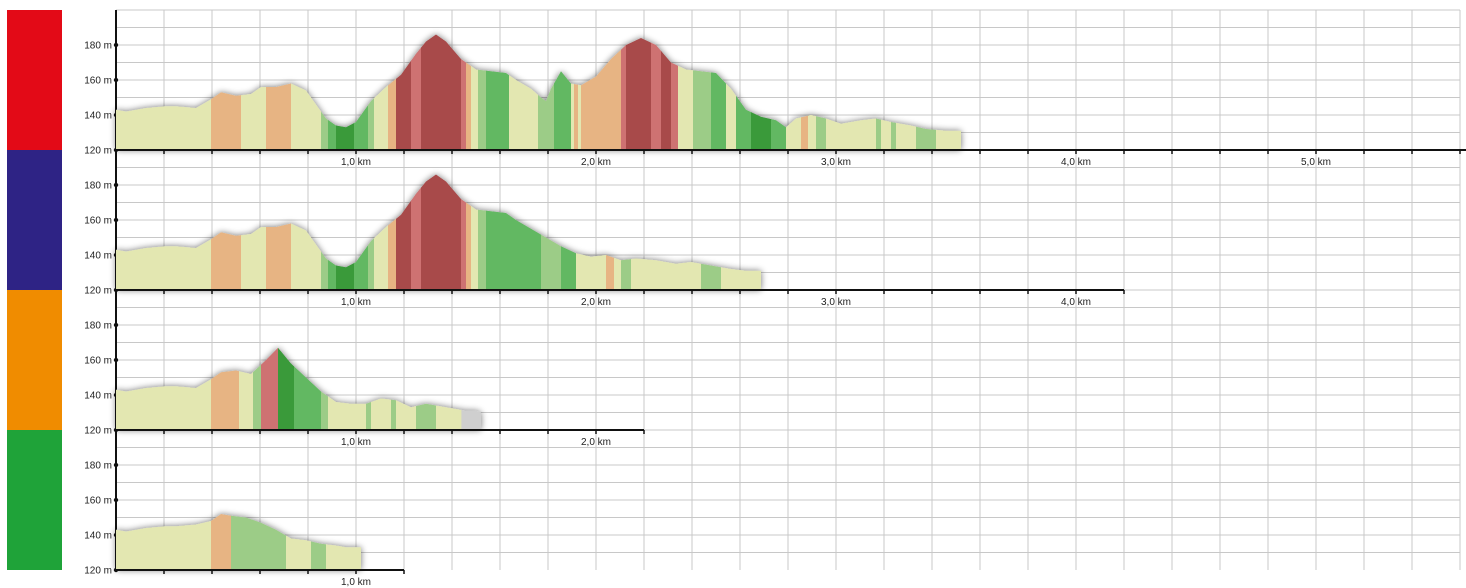  Describe the element at coordinates (1316, 162) in the screenshot. I see `x-tick-label: 5,0 km` at that location.